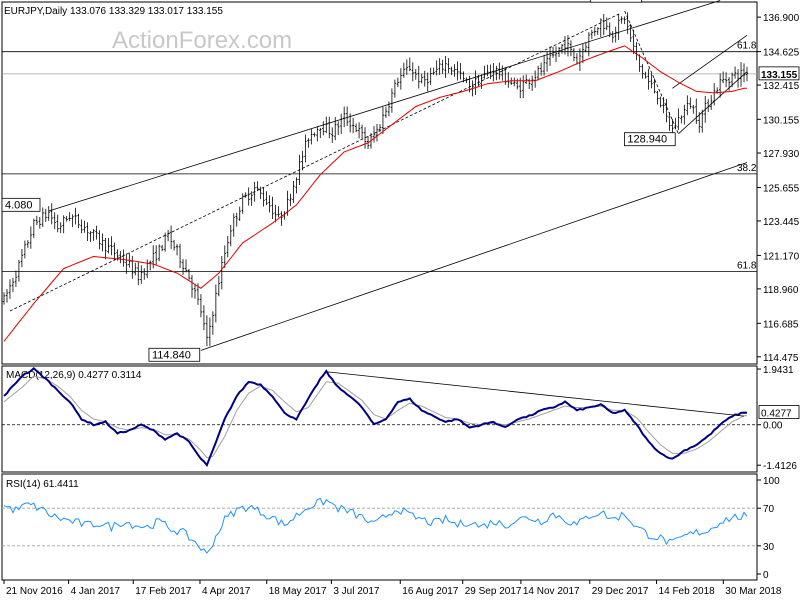 Image resolution: width=800 pixels, height=600 pixels. I want to click on last-price-label: 133.155, so click(779, 75).